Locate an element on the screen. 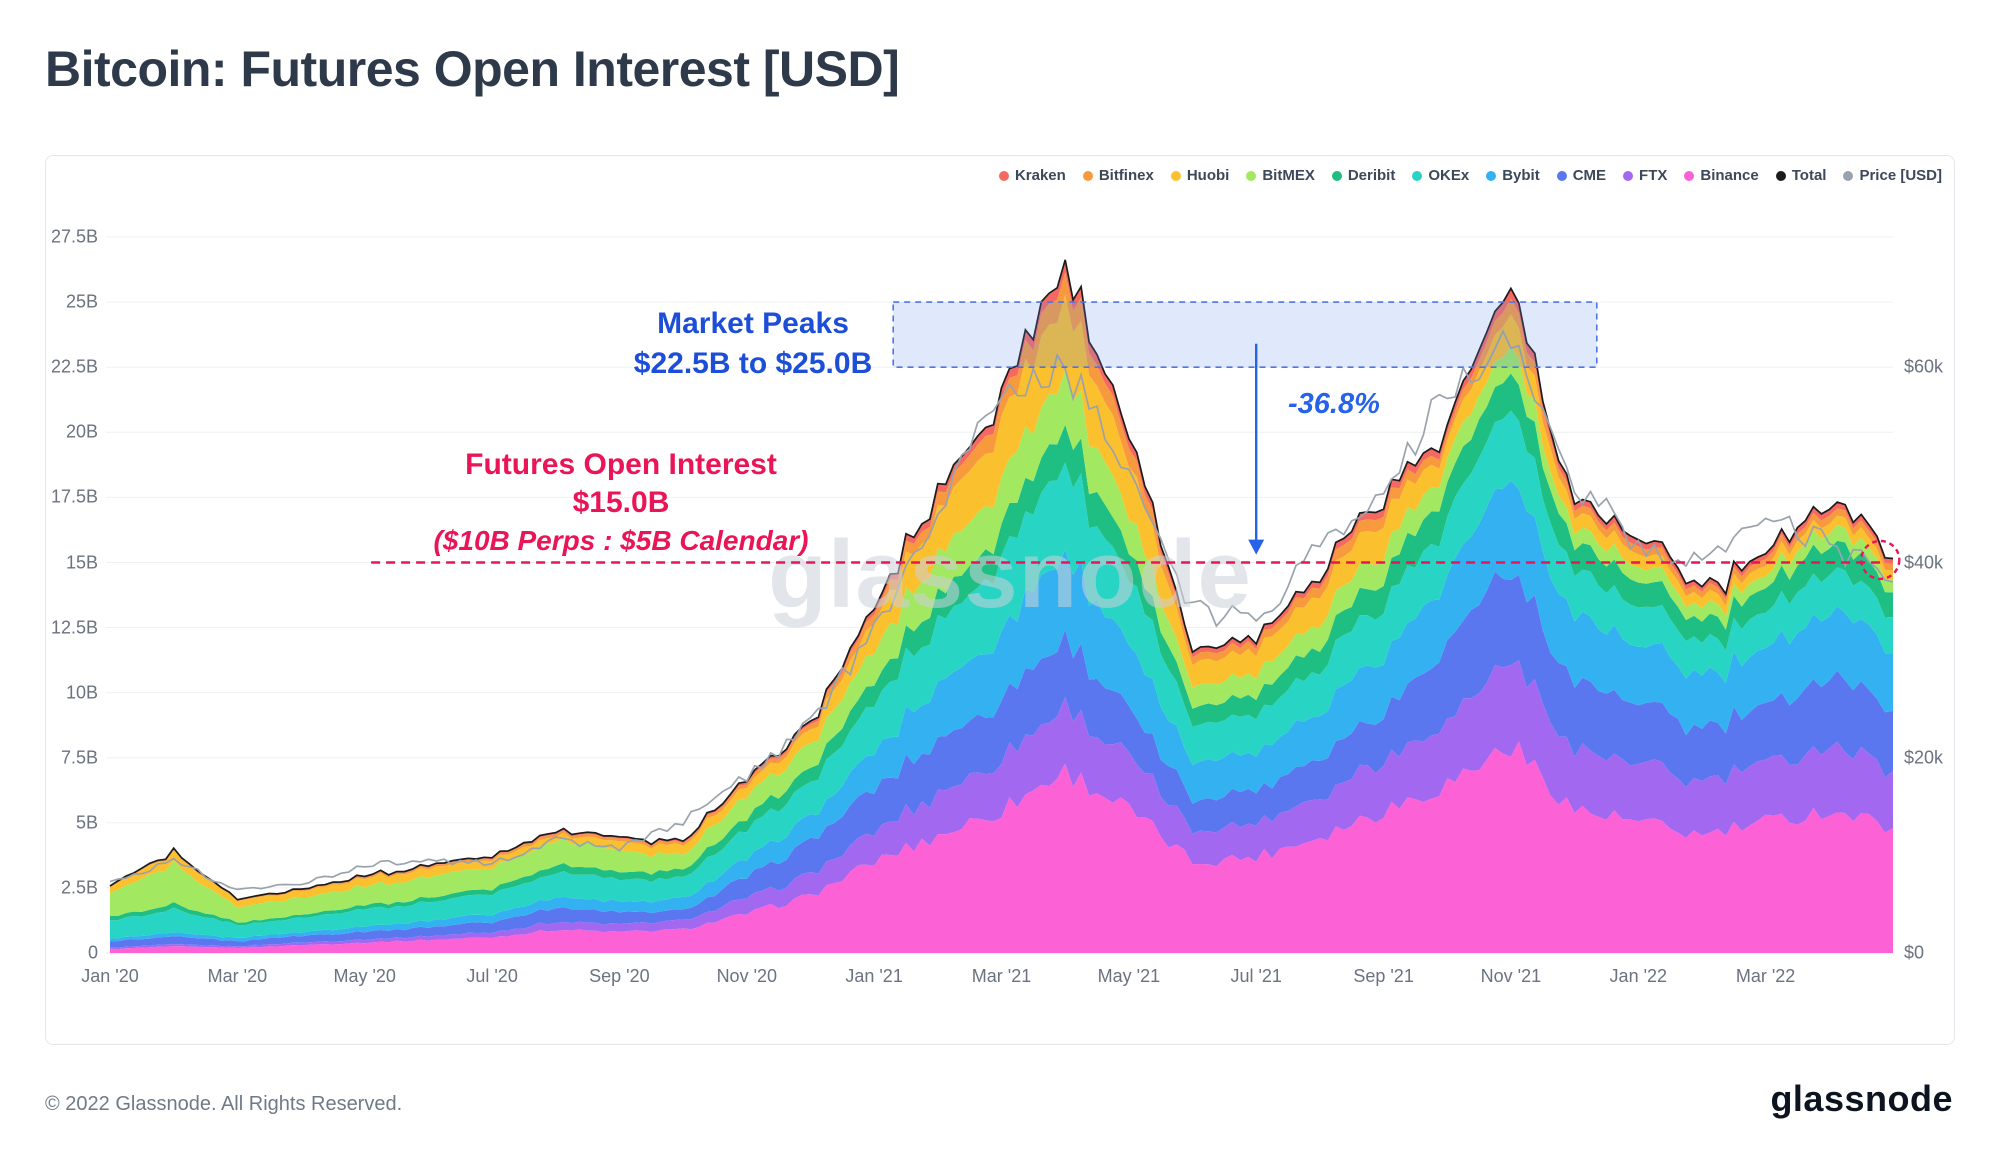 This screenshot has width=2000, height=1152. market-peaks-line1: Market Peaks is located at coordinates (753, 323).